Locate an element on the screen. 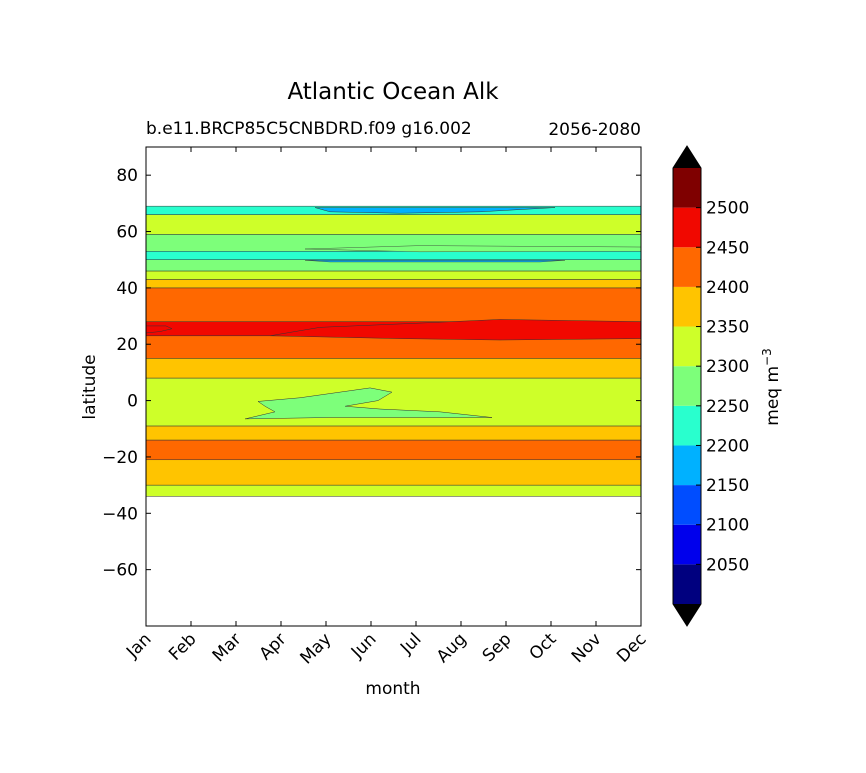 This screenshot has height=773, width=866. x-tick-label: Apr is located at coordinates (273, 646).